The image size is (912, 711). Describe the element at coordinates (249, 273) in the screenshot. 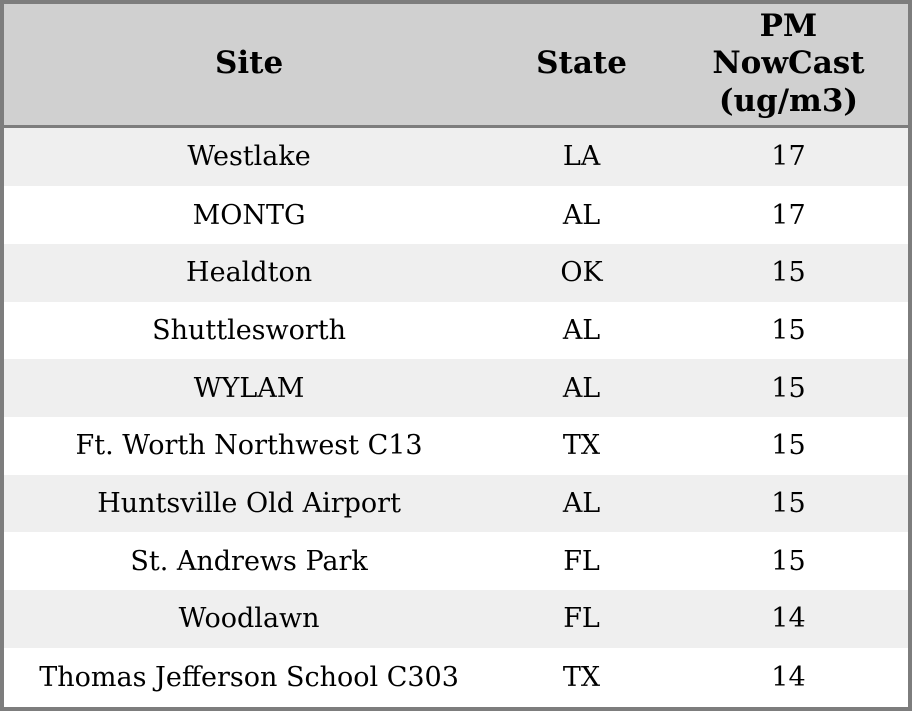

I see `site-cell: Healdton` at that location.